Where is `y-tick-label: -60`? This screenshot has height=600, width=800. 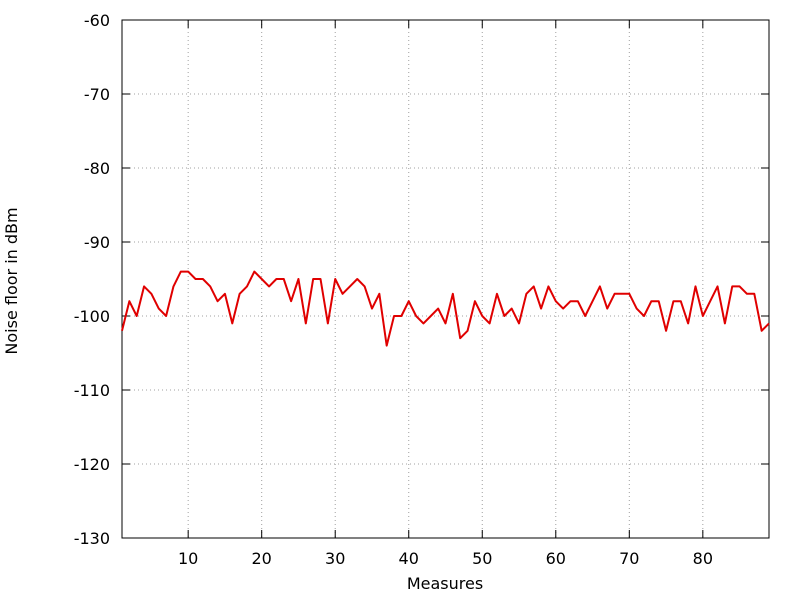 y-tick-label: -60 is located at coordinates (97, 20).